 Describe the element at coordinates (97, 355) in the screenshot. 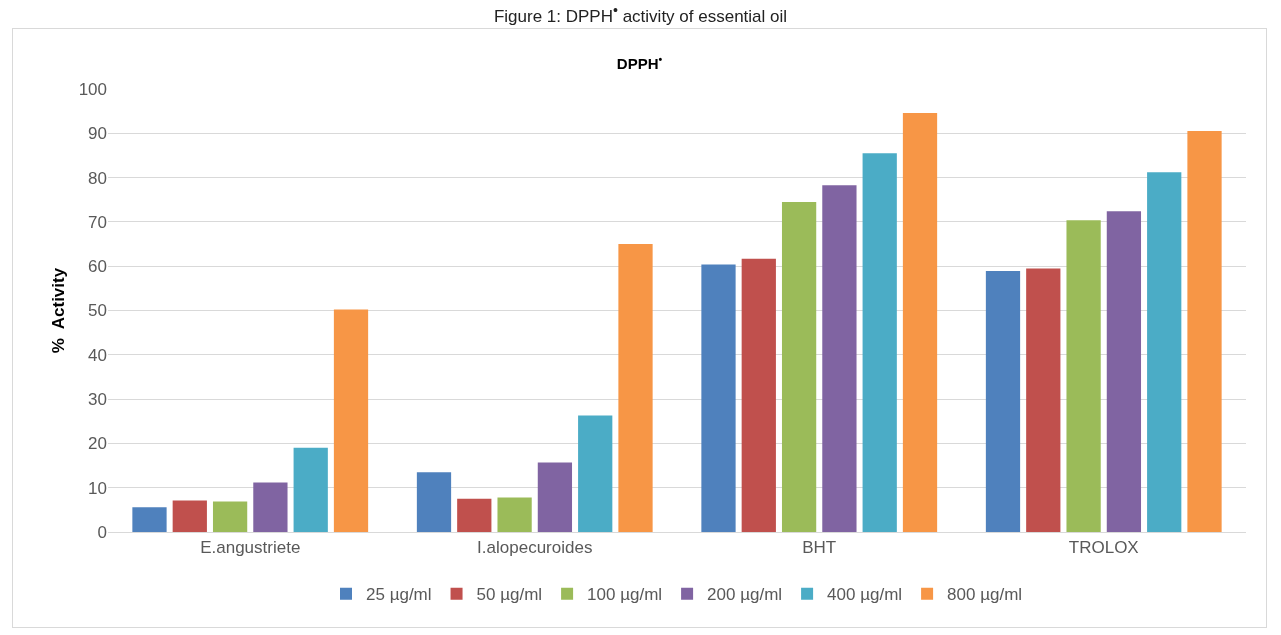

I see `y-tick-label: 40` at that location.